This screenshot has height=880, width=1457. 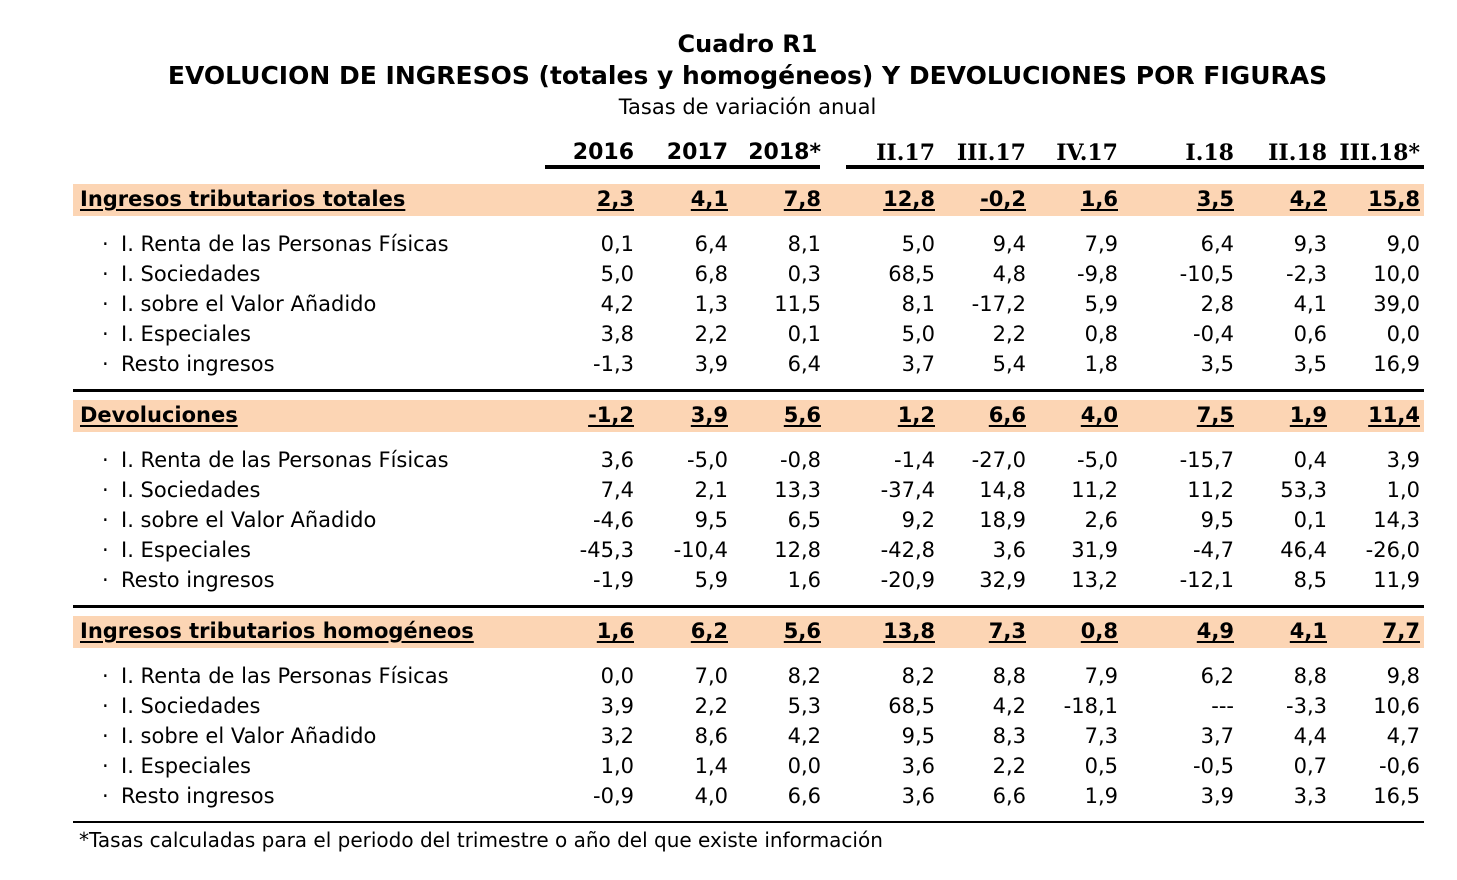 I want to click on table-cell: 7,3, so click(x=1101, y=736).